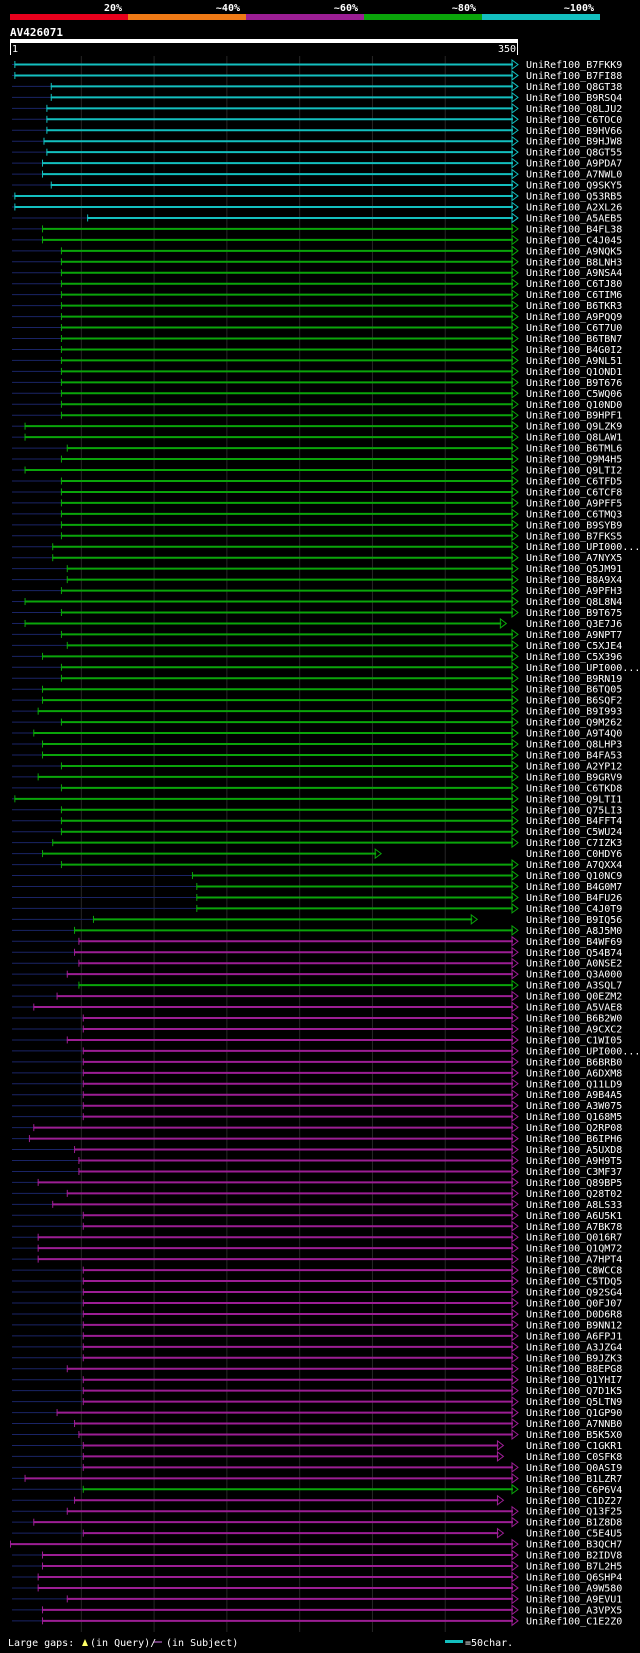  What do you see at coordinates (574, 1501) in the screenshot?
I see `hit-label: UniRef100_C1DZ27` at bounding box center [574, 1501].